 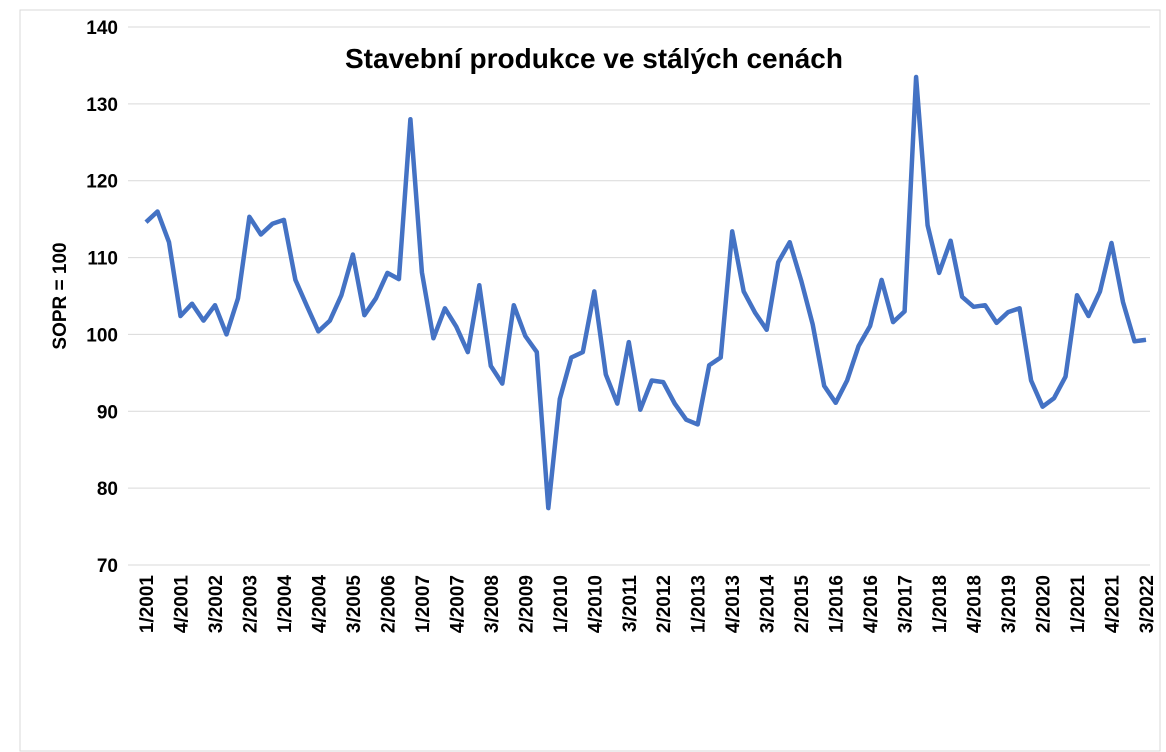 I want to click on x-tick-label: 4/2018, so click(x=975, y=604).